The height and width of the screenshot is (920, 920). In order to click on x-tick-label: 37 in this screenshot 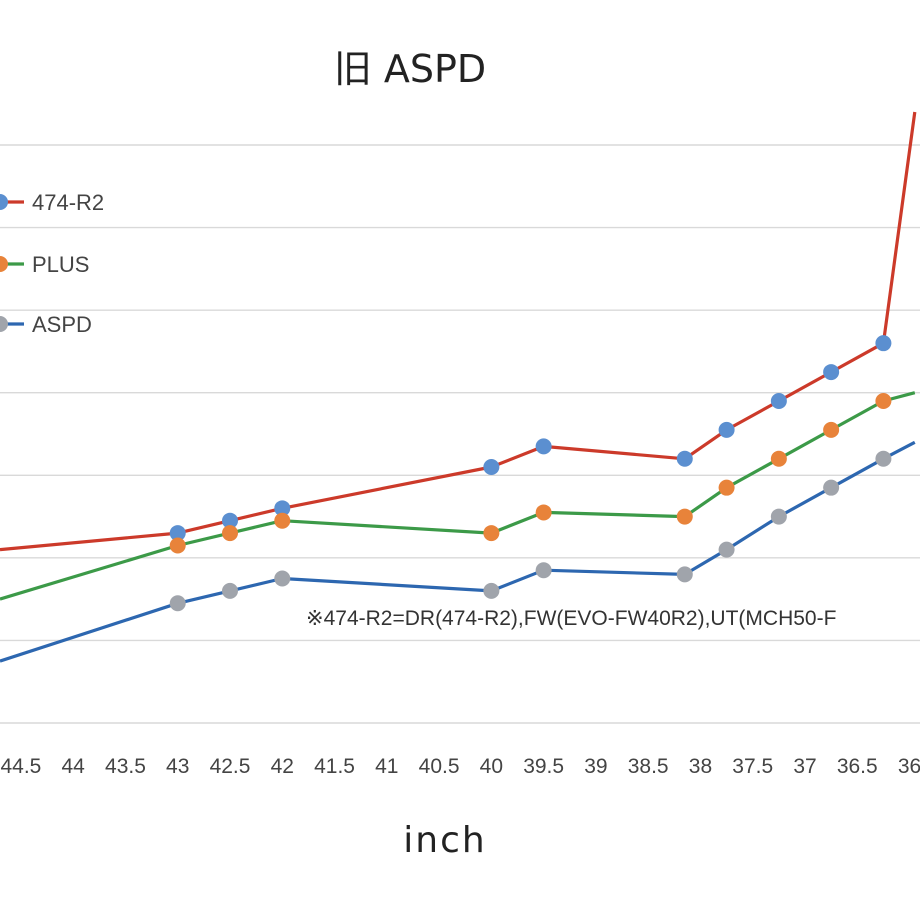, I will do `click(804, 766)`.